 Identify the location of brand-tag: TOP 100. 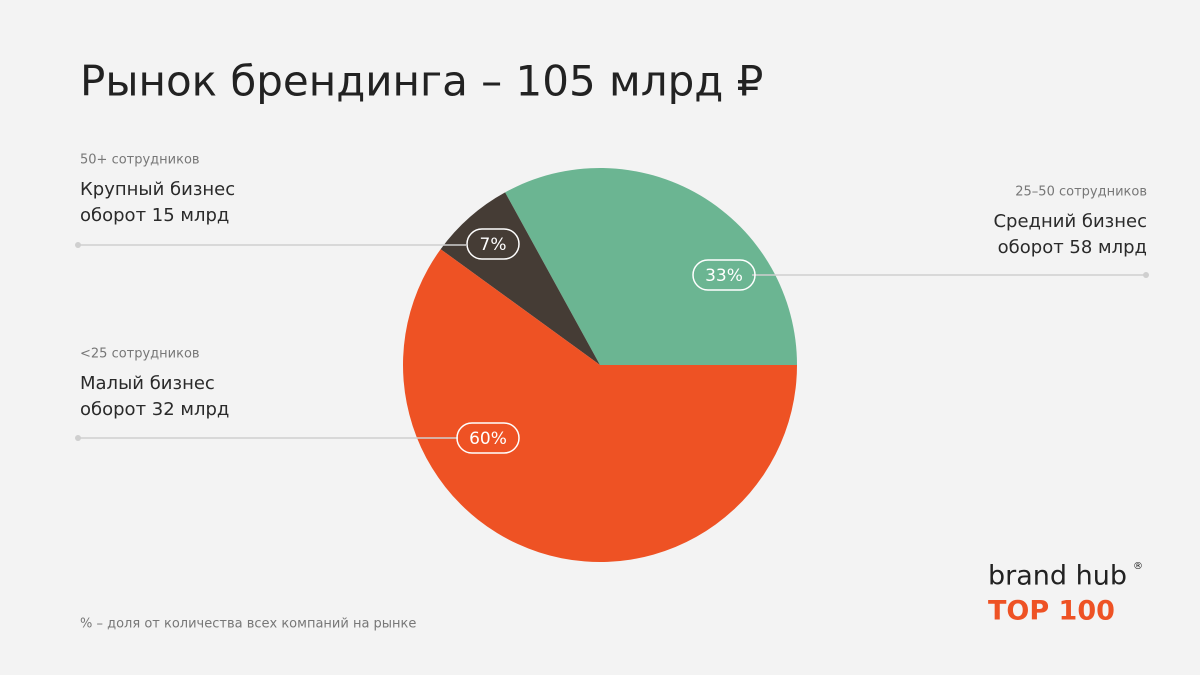
(1051, 611).